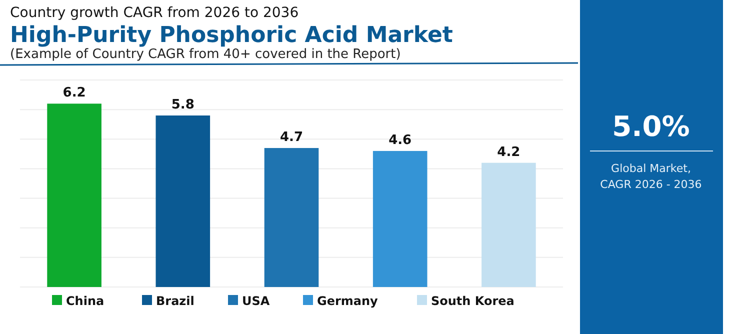  I want to click on legend-label: Brazil, so click(175, 301).